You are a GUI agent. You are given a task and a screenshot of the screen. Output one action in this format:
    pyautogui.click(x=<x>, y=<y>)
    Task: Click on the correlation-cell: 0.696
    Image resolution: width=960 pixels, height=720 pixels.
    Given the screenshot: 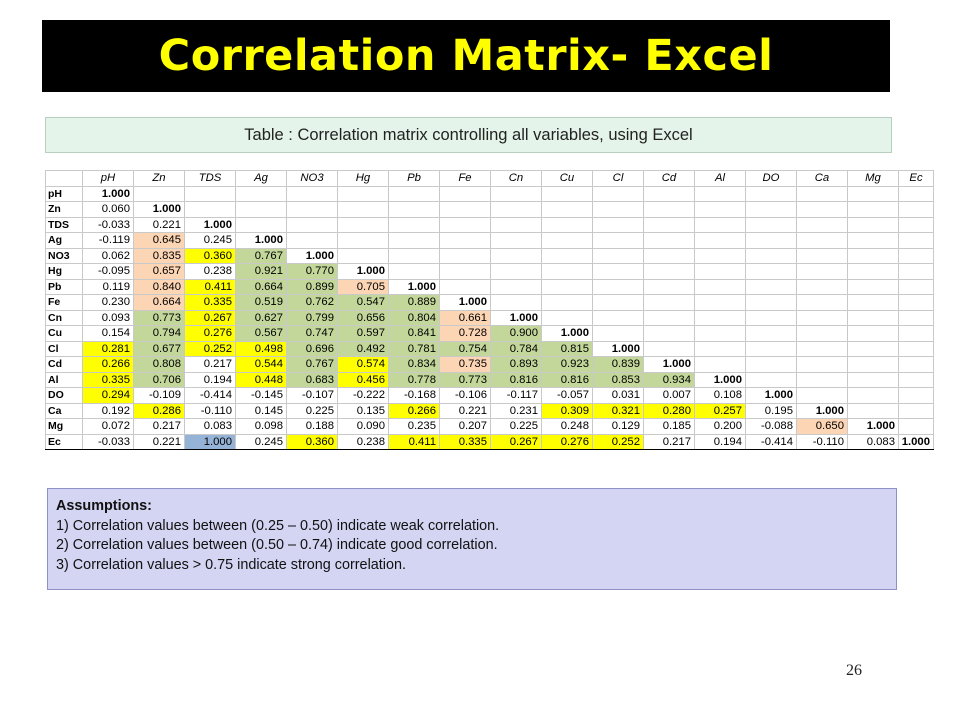 What is the action you would take?
    pyautogui.click(x=312, y=348)
    